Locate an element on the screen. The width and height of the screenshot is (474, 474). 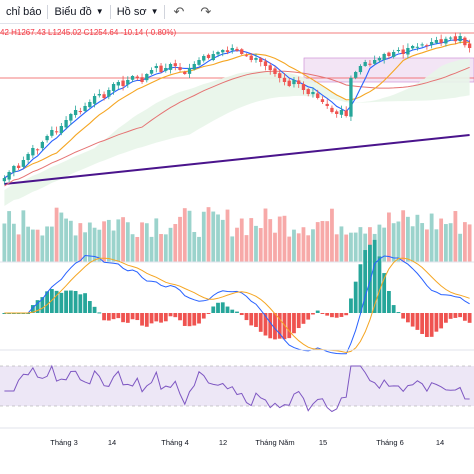
rsi-band is located at coordinates (237, 386).